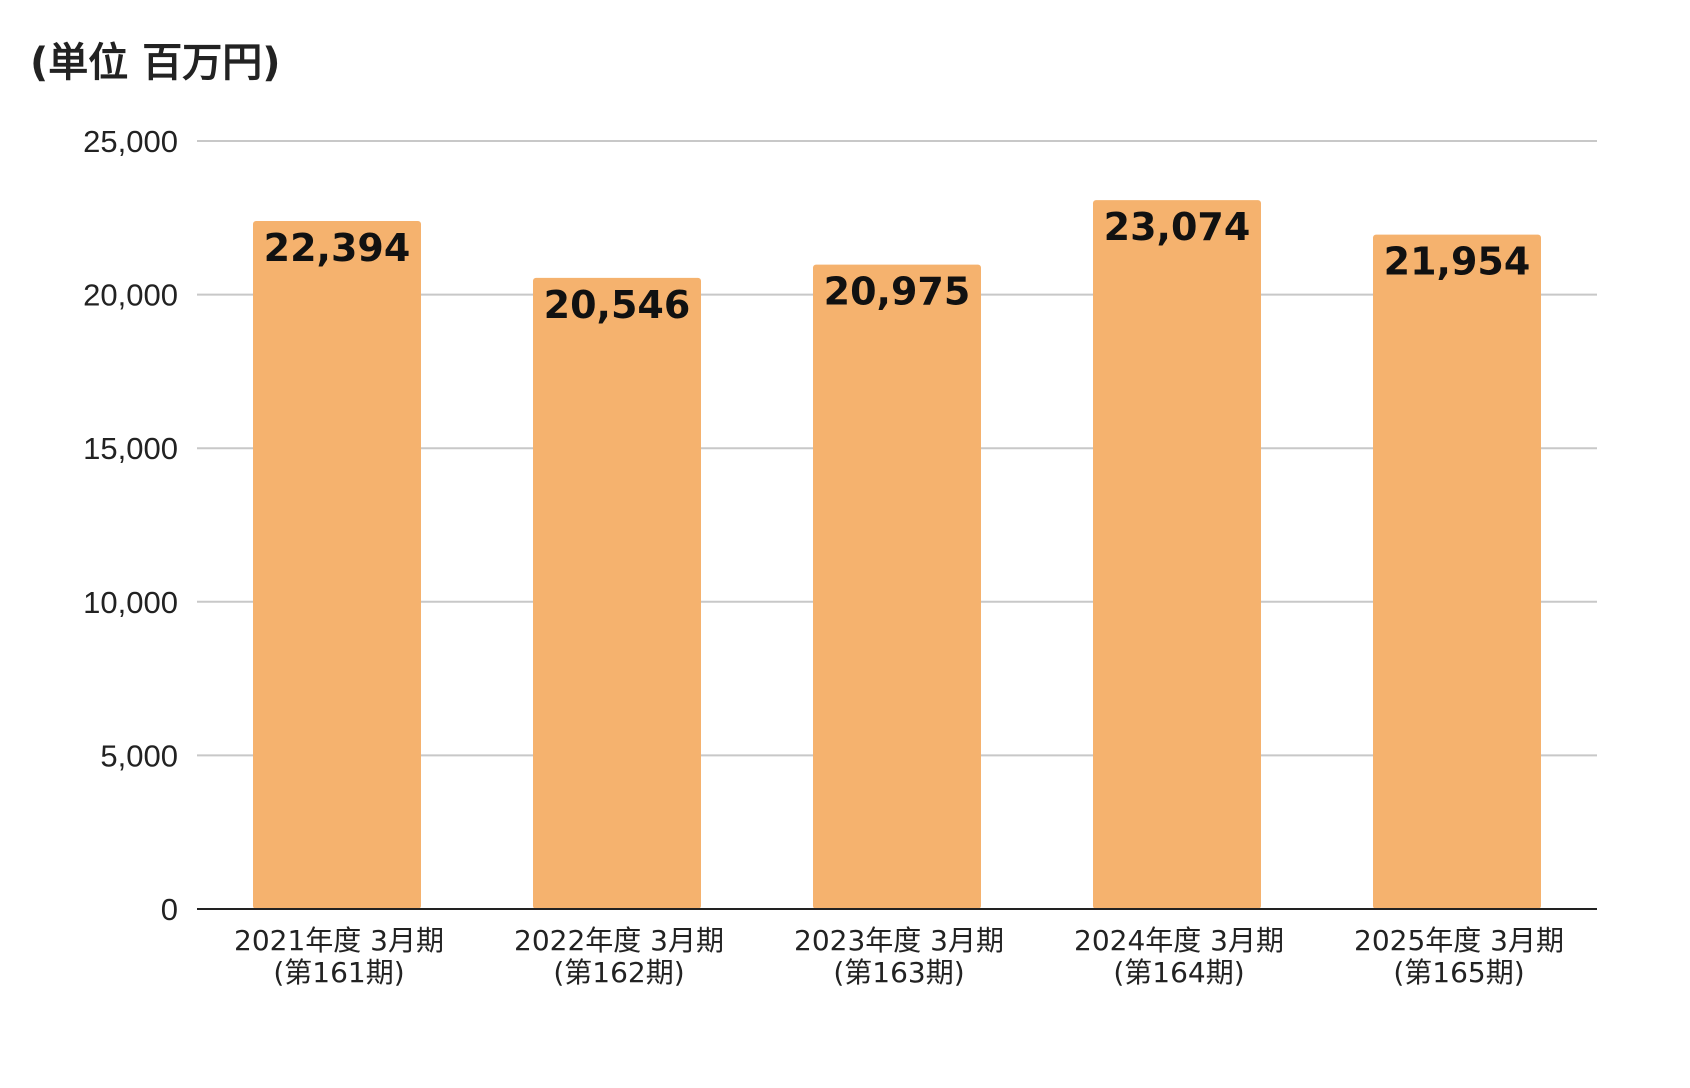 This screenshot has height=1088, width=1690. Describe the element at coordinates (618, 972) in the screenshot. I see `x-tick-sublabel: (第162期)` at that location.